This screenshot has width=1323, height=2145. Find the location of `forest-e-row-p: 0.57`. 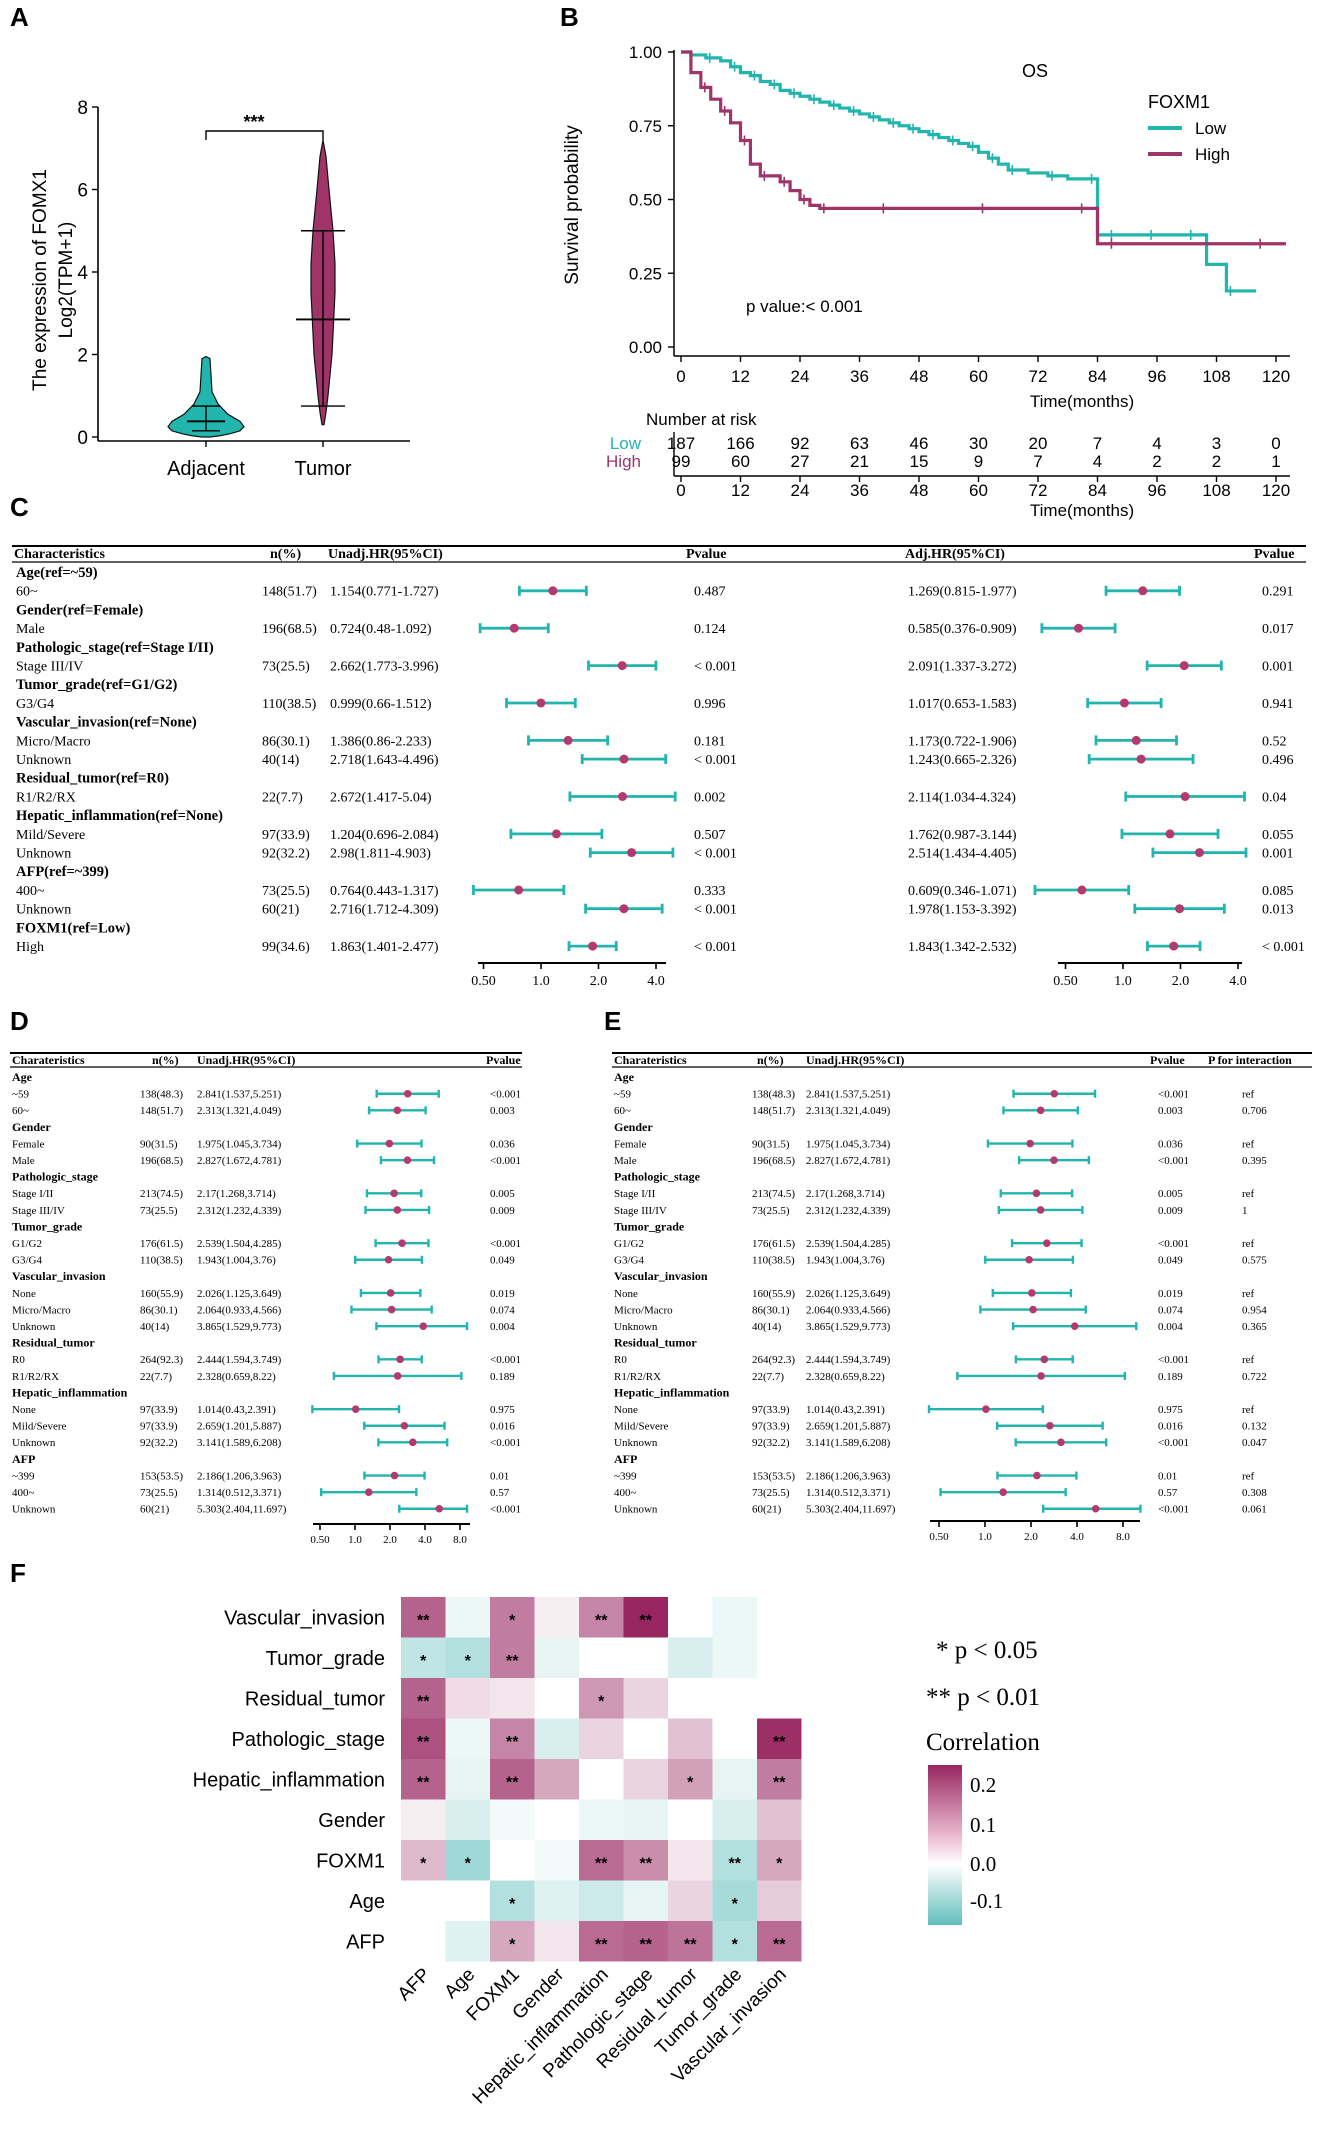

forest-e-row-p: 0.57 is located at coordinates (1168, 1493).